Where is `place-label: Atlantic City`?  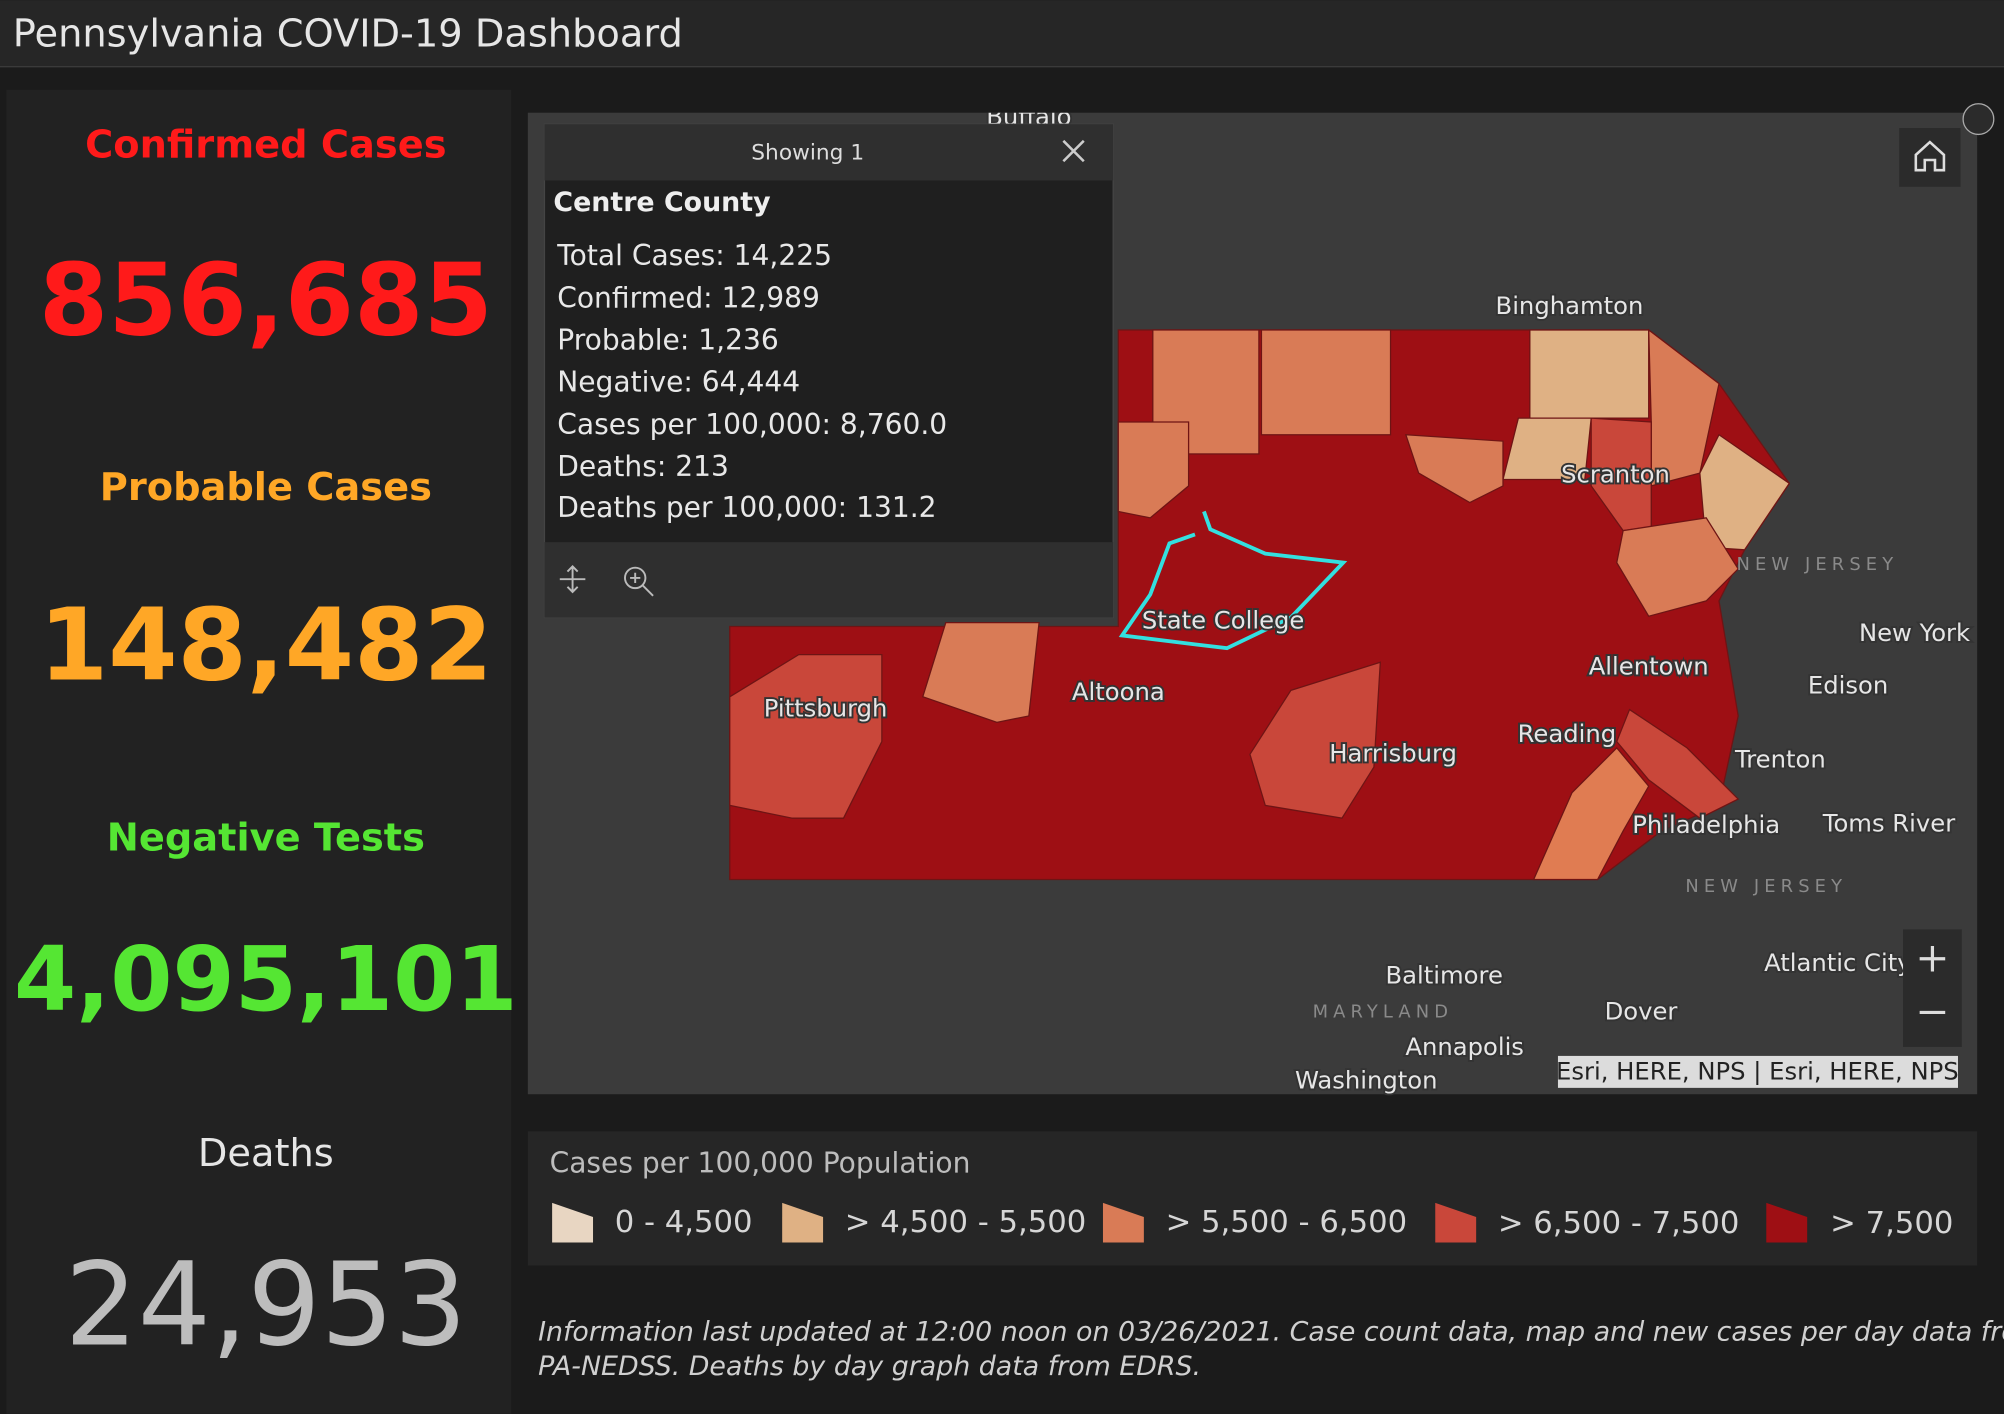 place-label: Atlantic City is located at coordinates (1838, 962).